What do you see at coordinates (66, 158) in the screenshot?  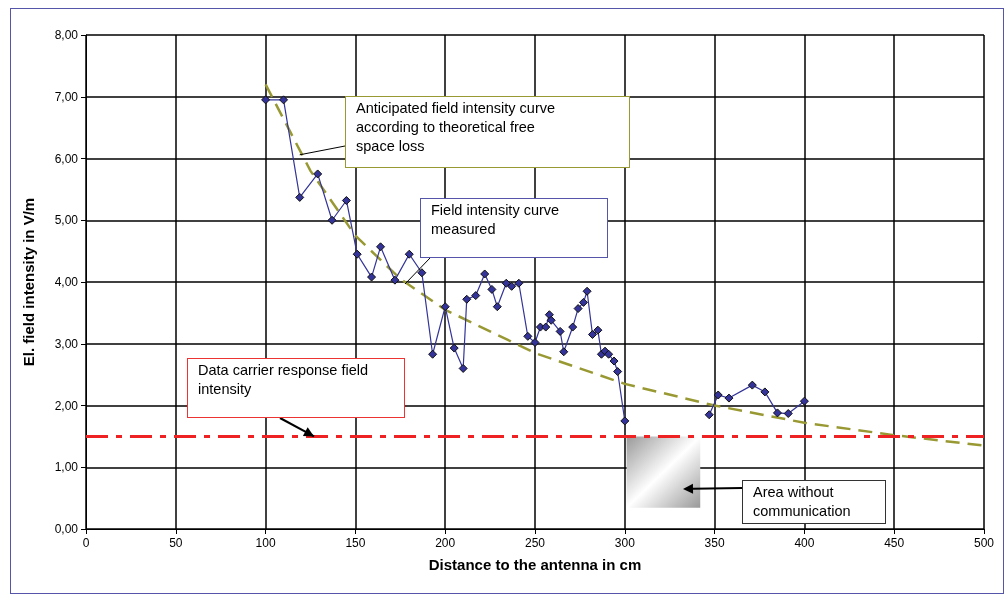 I see `y-tick-label: 6,00` at bounding box center [66, 158].